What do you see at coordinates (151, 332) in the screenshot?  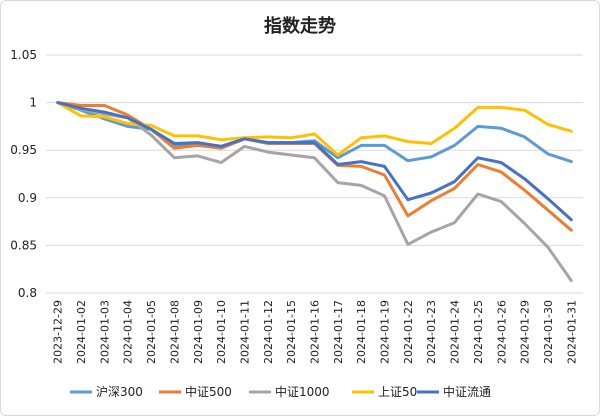 I see `x-tick-label: 2024-01-05` at bounding box center [151, 332].